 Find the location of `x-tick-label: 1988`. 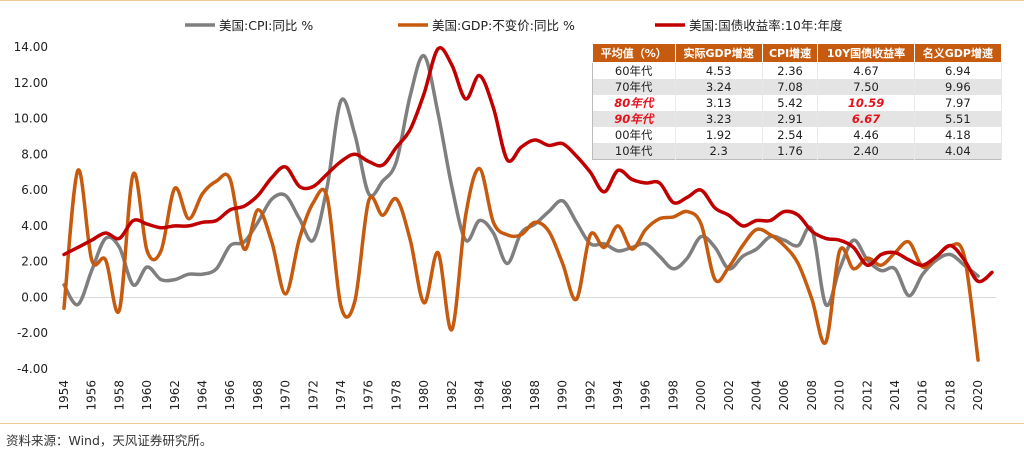

x-tick-label: 1988 is located at coordinates (535, 395).